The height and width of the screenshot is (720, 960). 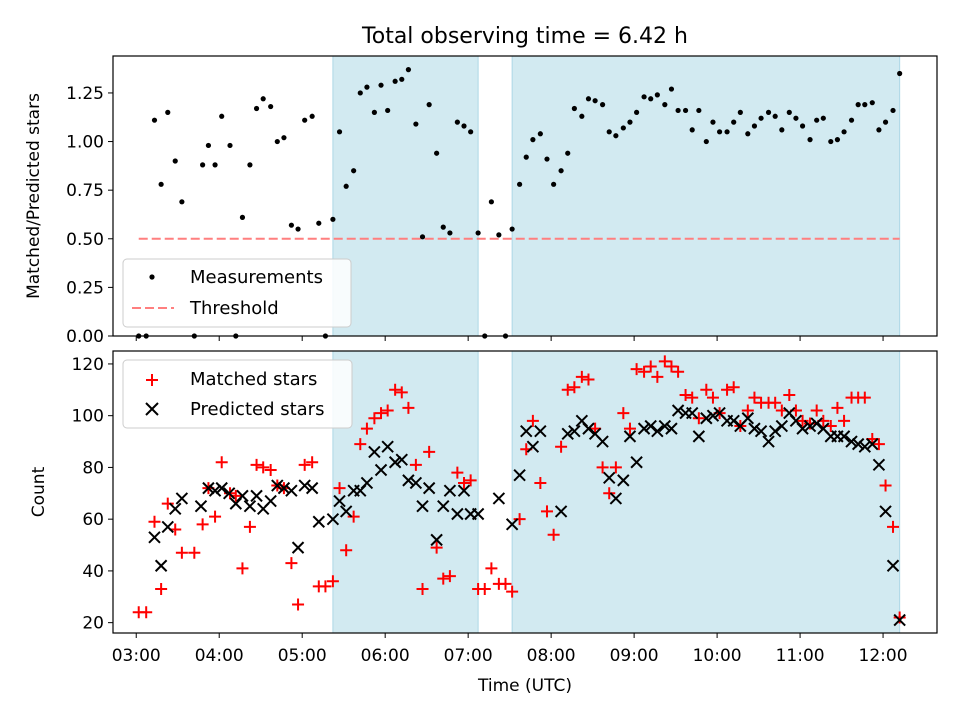 I want to click on predicted-legend-marker, so click(x=152, y=409).